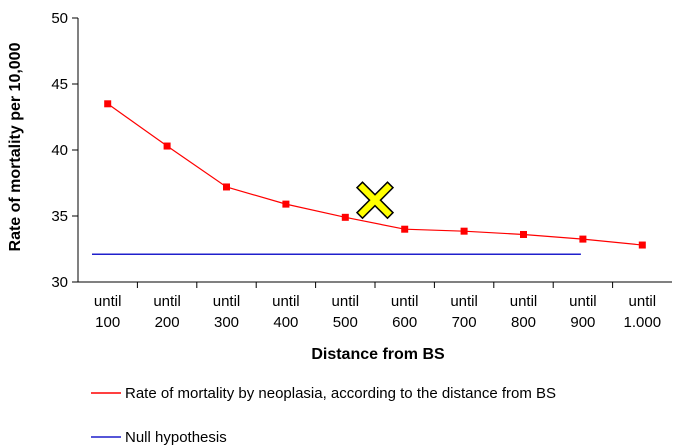 The width and height of the screenshot is (686, 448). I want to click on y-axis-ticks: 30 35 40 45 50, so click(64, 150).